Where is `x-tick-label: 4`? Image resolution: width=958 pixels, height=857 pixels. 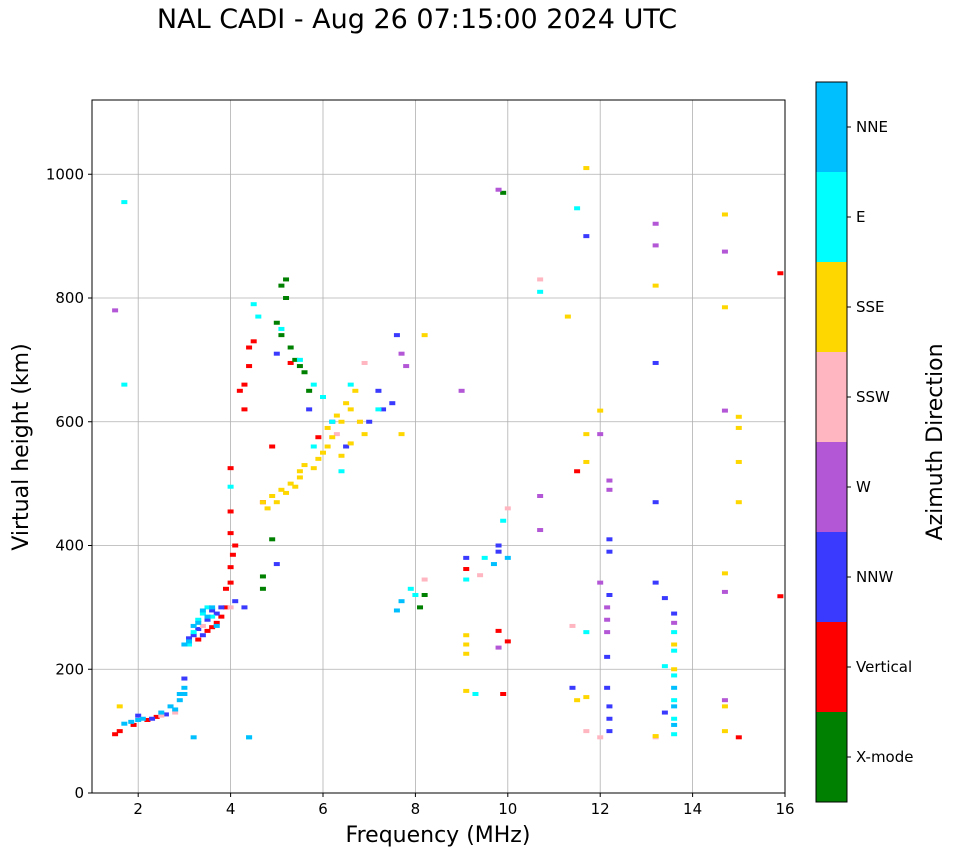
x-tick-label: 4 is located at coordinates (231, 809).